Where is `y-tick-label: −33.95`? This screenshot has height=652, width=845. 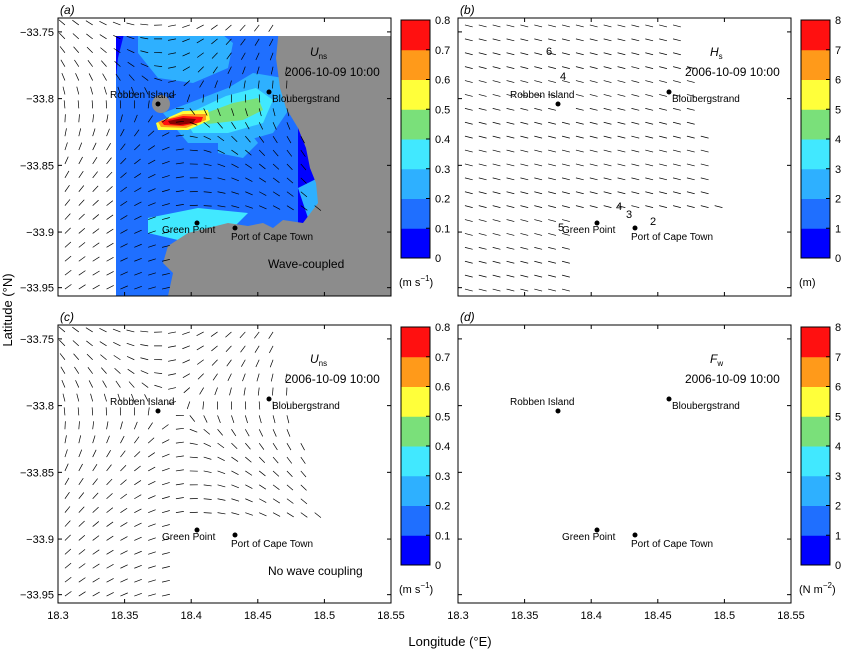 y-tick-label: −33.95 is located at coordinates (37, 289).